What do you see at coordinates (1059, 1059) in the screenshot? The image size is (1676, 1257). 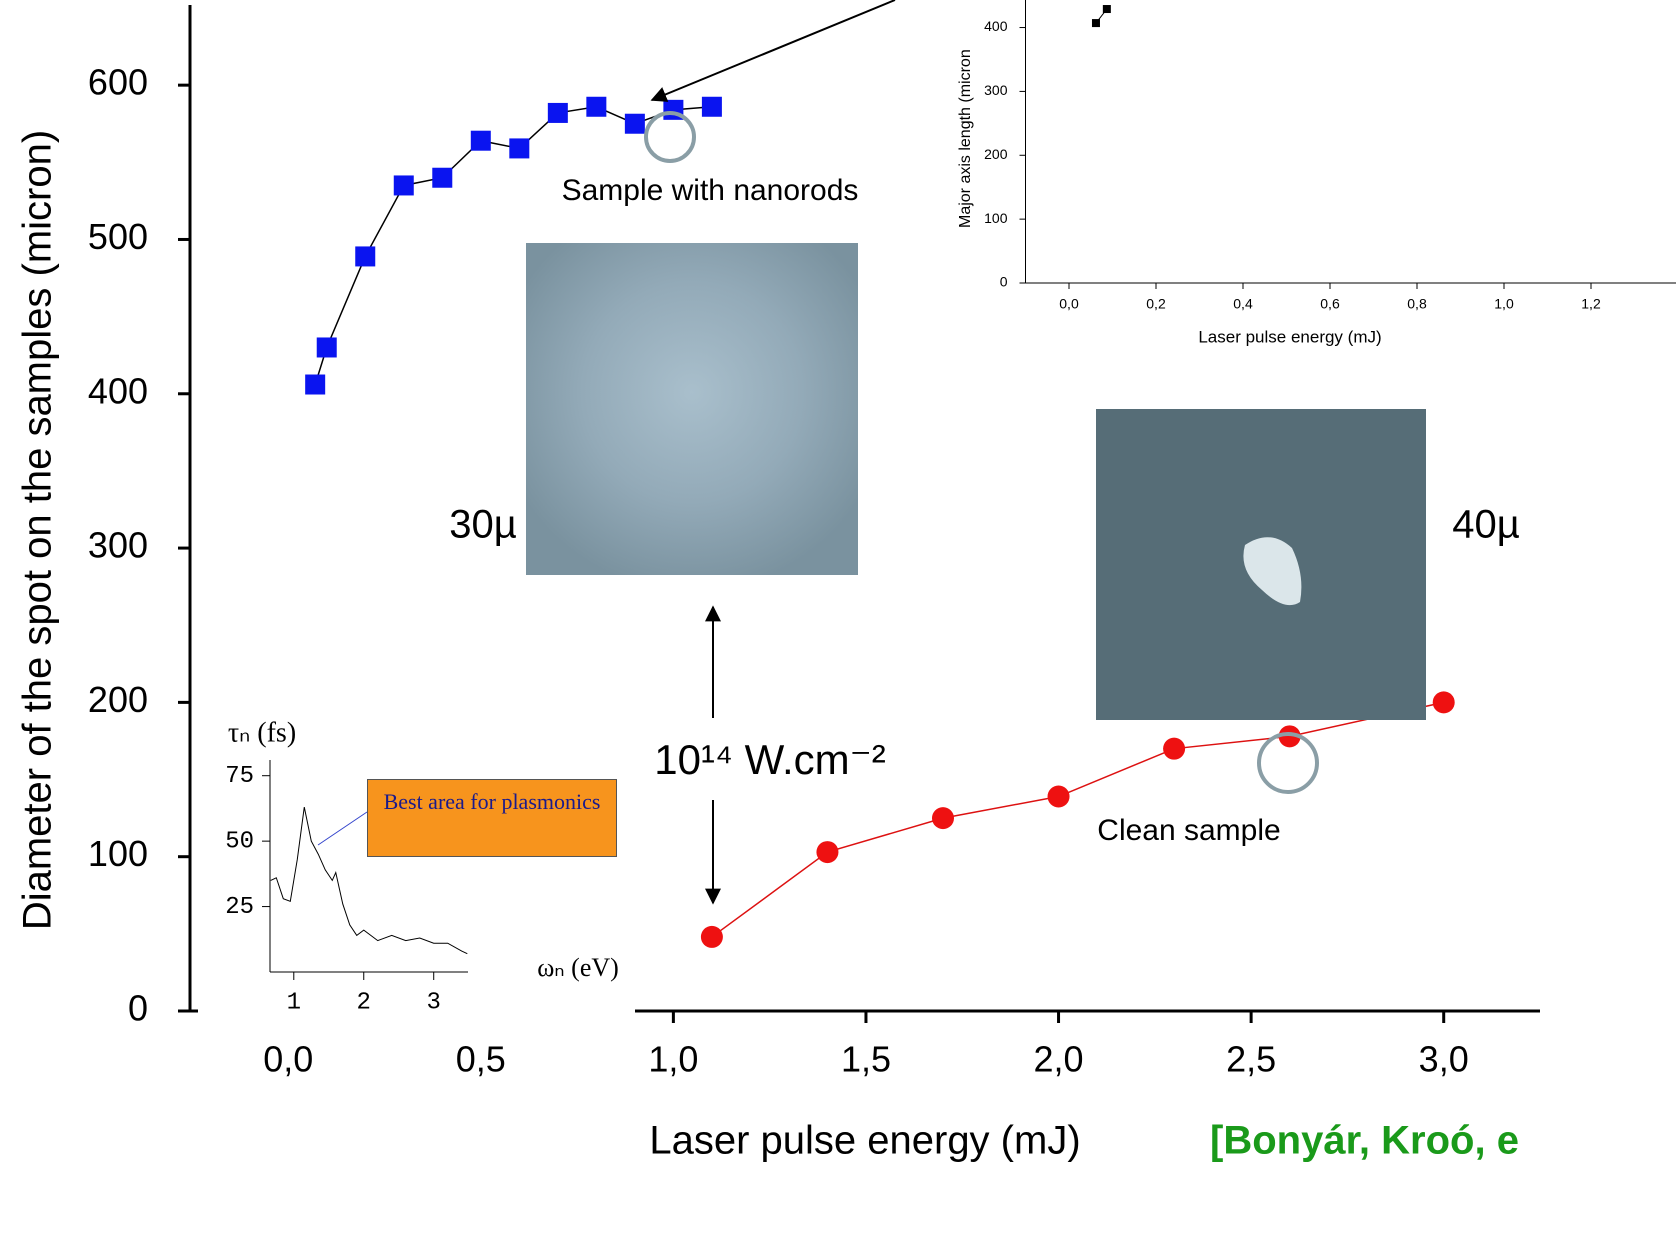 I see `x-tick-label: 2,0` at bounding box center [1059, 1059].